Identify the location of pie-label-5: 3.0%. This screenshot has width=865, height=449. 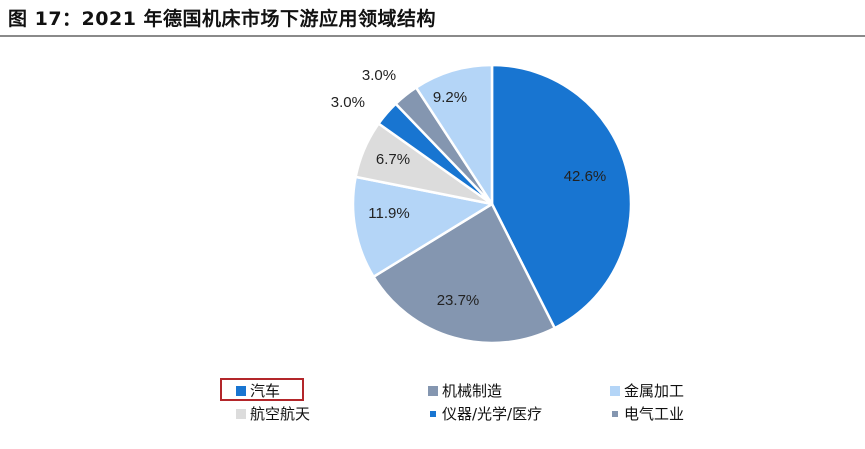
(379, 75).